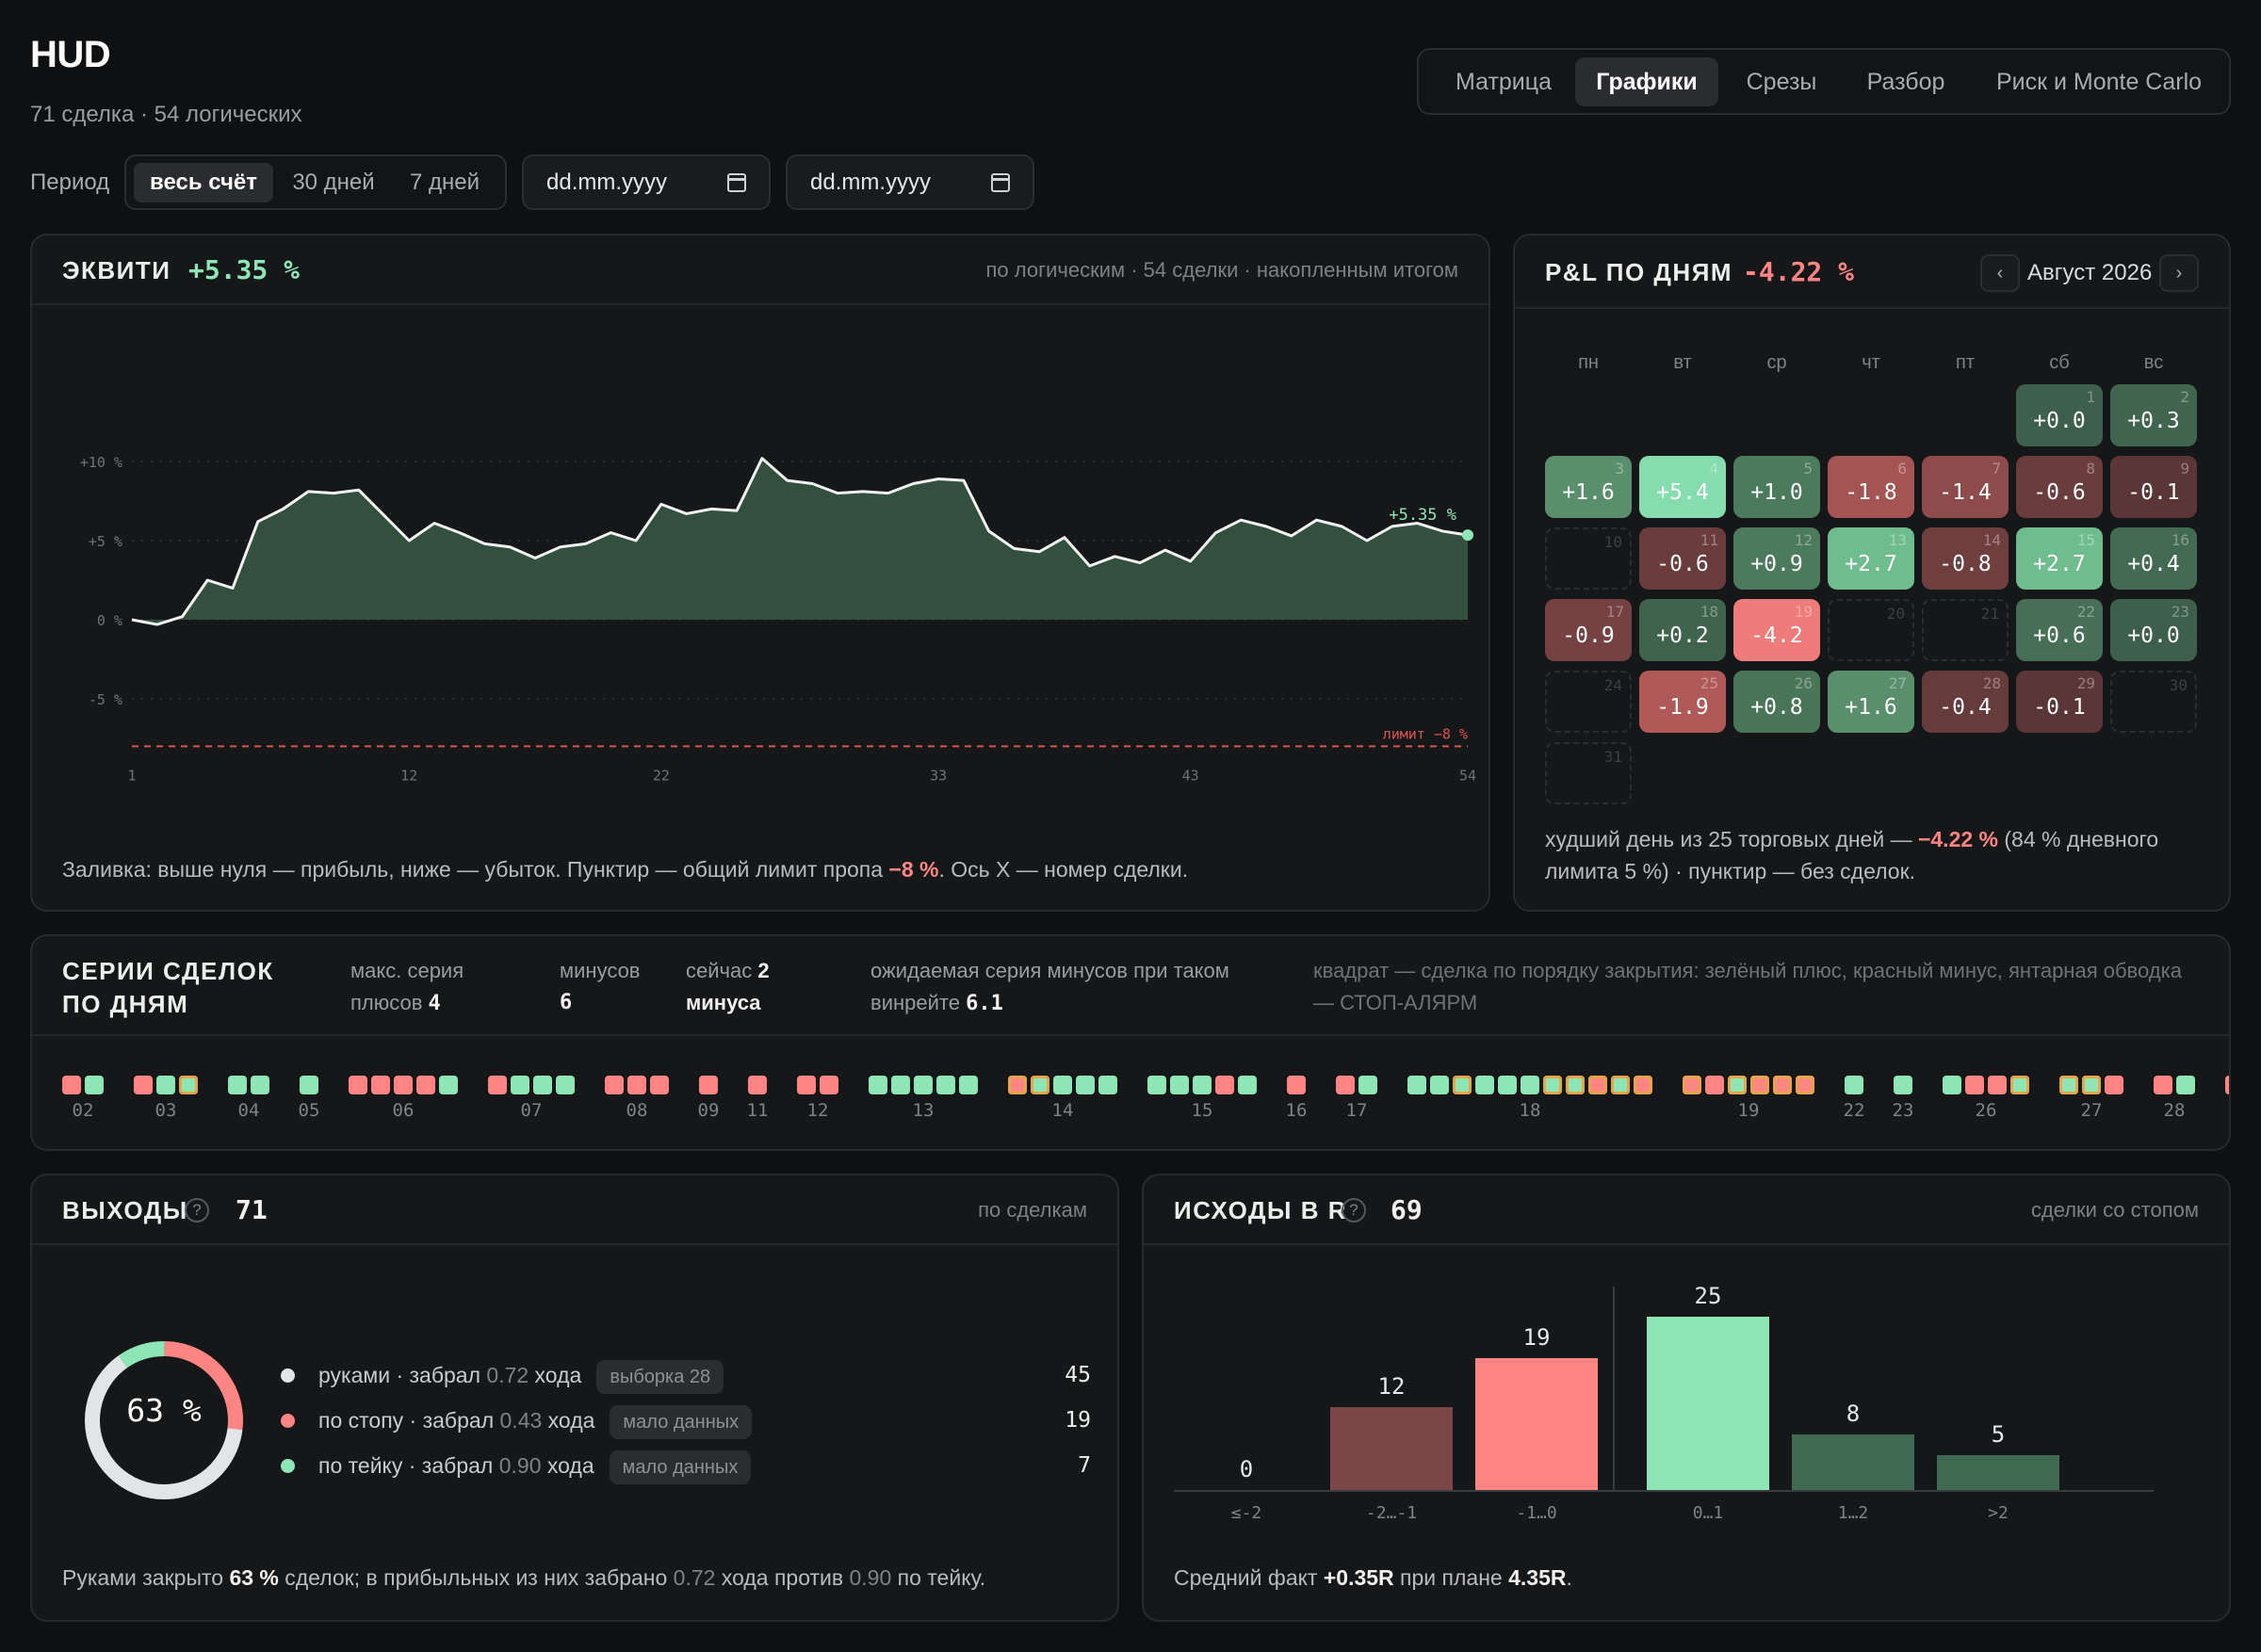 This screenshot has height=1652, width=2261. Describe the element at coordinates (2059, 415) in the screenshot. I see `day-cell-1: 1 +0.0` at that location.